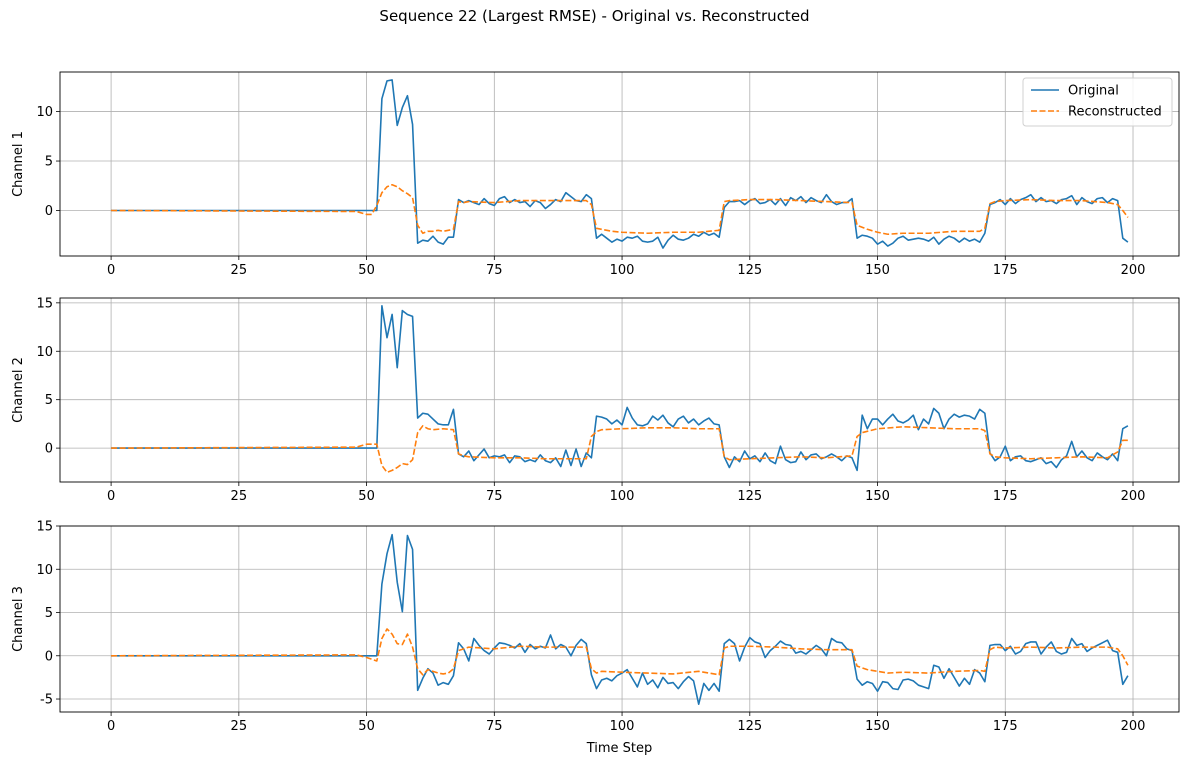 Image resolution: width=1189 pixels, height=765 pixels. Describe the element at coordinates (1093, 91) in the screenshot. I see `legend-label-original: Original` at that location.